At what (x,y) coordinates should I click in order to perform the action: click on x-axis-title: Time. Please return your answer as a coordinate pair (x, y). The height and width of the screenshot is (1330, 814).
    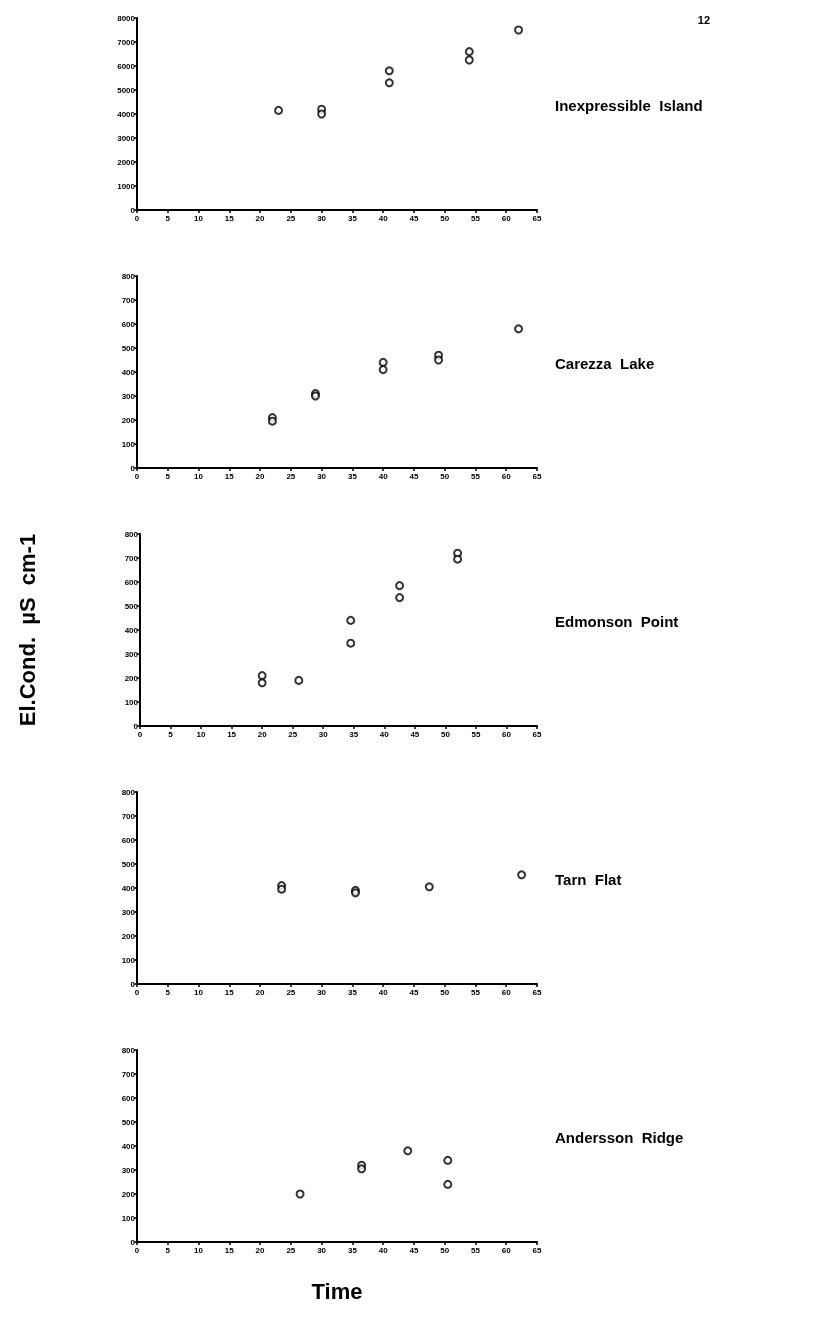
    Looking at the image, I should click on (337, 1291).